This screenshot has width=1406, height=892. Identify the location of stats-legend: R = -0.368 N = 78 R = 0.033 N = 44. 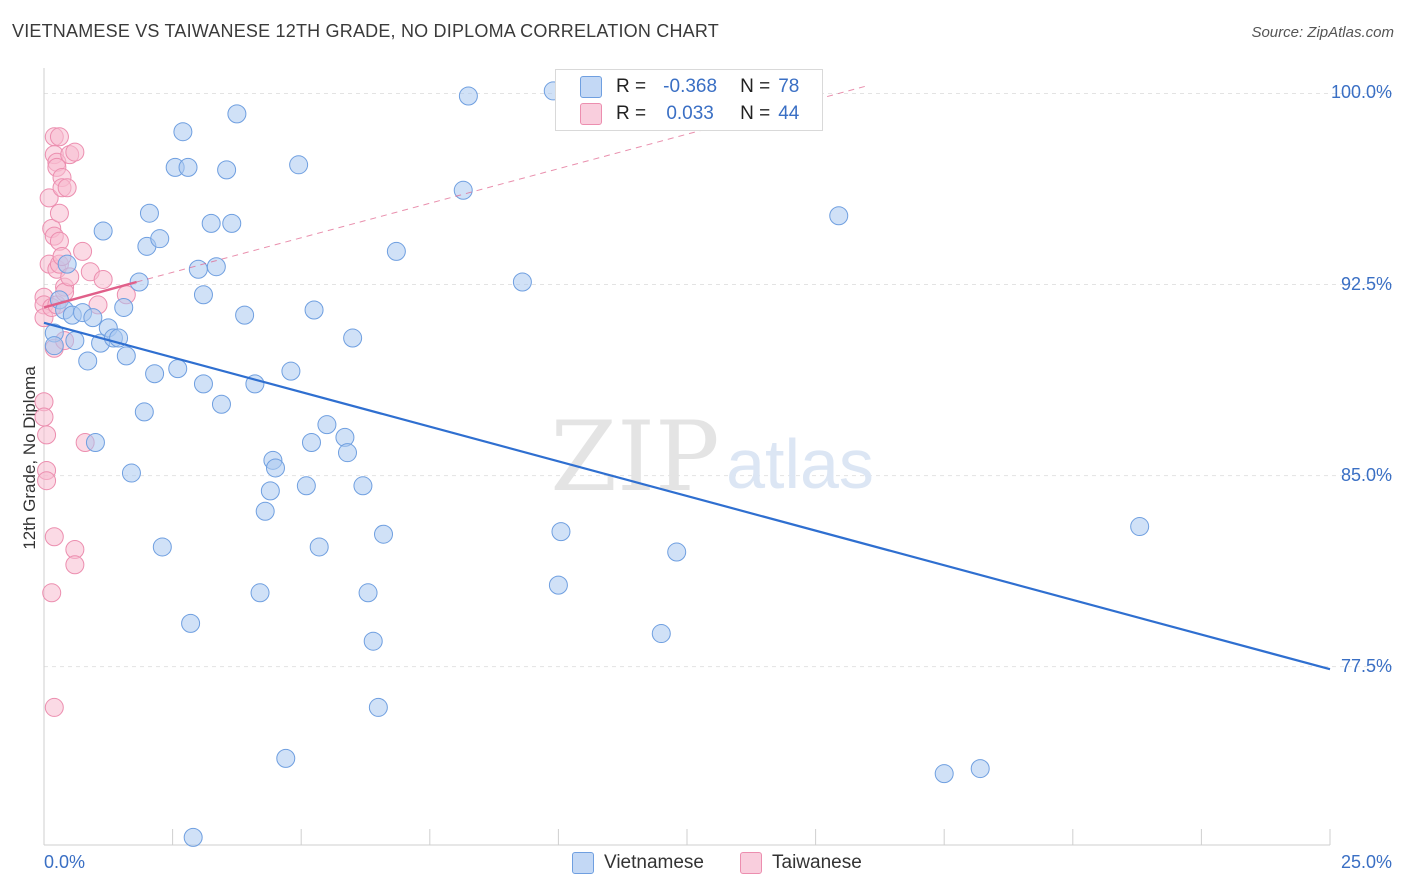
(689, 100).